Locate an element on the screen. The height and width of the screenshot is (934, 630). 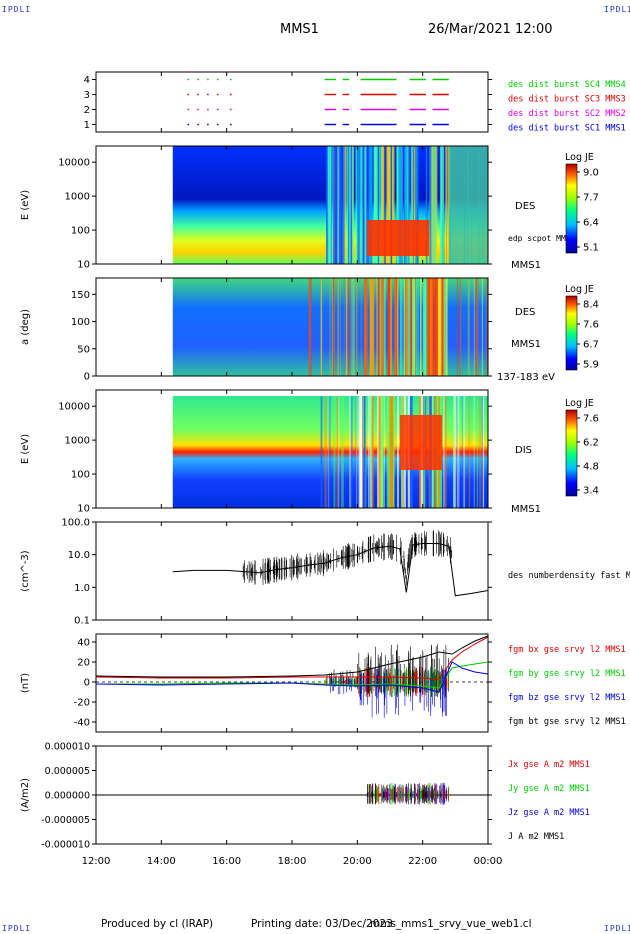
current-legend-entry: J A m2 MMS1 is located at coordinates (536, 837).